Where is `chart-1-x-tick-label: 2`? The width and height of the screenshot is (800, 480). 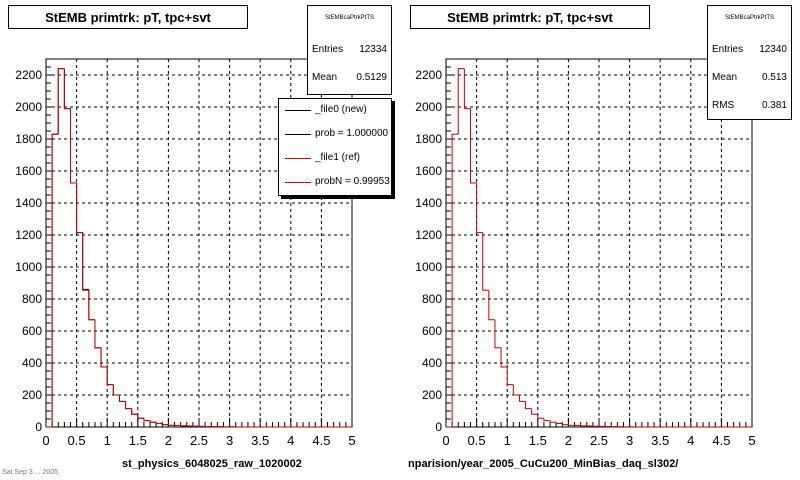
chart-1-x-tick-label: 2 is located at coordinates (568, 440).